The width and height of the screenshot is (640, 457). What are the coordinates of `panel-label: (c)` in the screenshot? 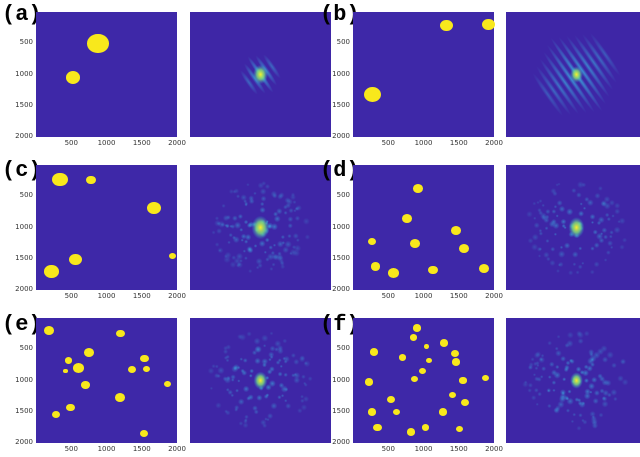 It's located at (22, 170).